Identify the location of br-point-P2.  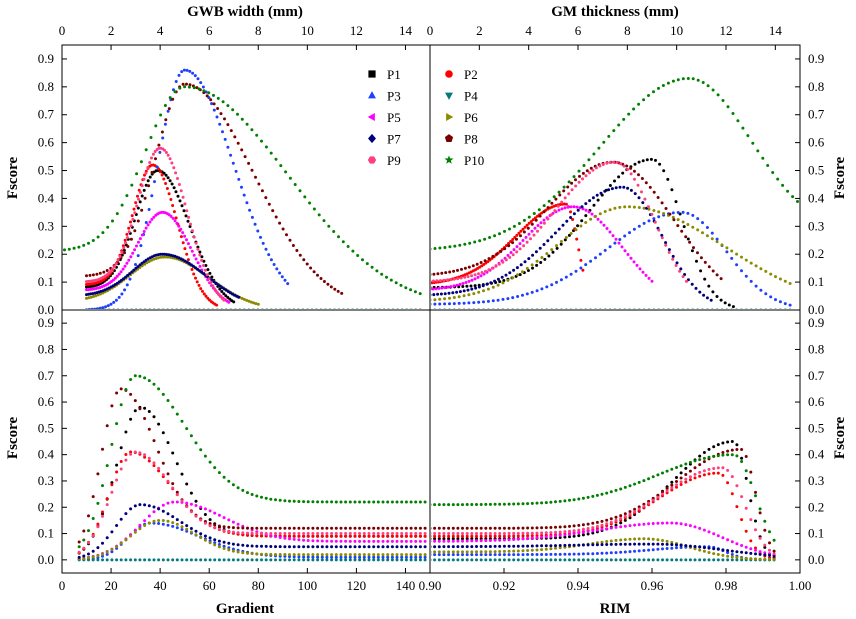
(690, 480).